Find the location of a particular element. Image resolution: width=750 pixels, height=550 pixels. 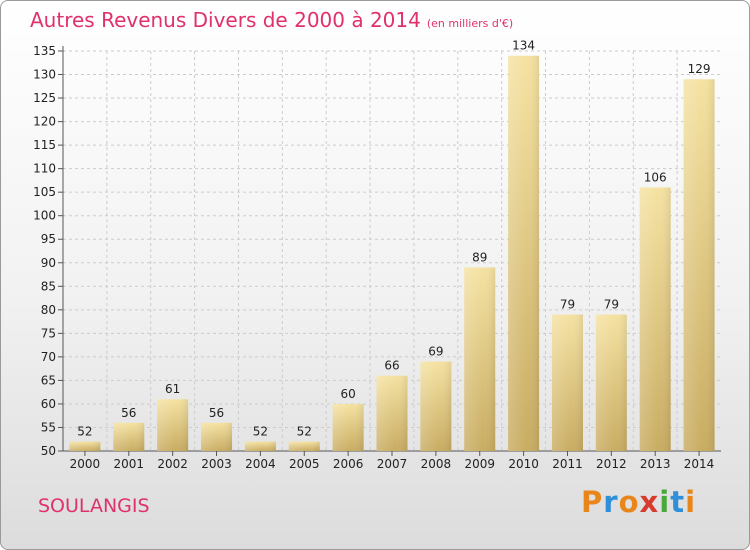

logo-letter: t is located at coordinates (678, 502).